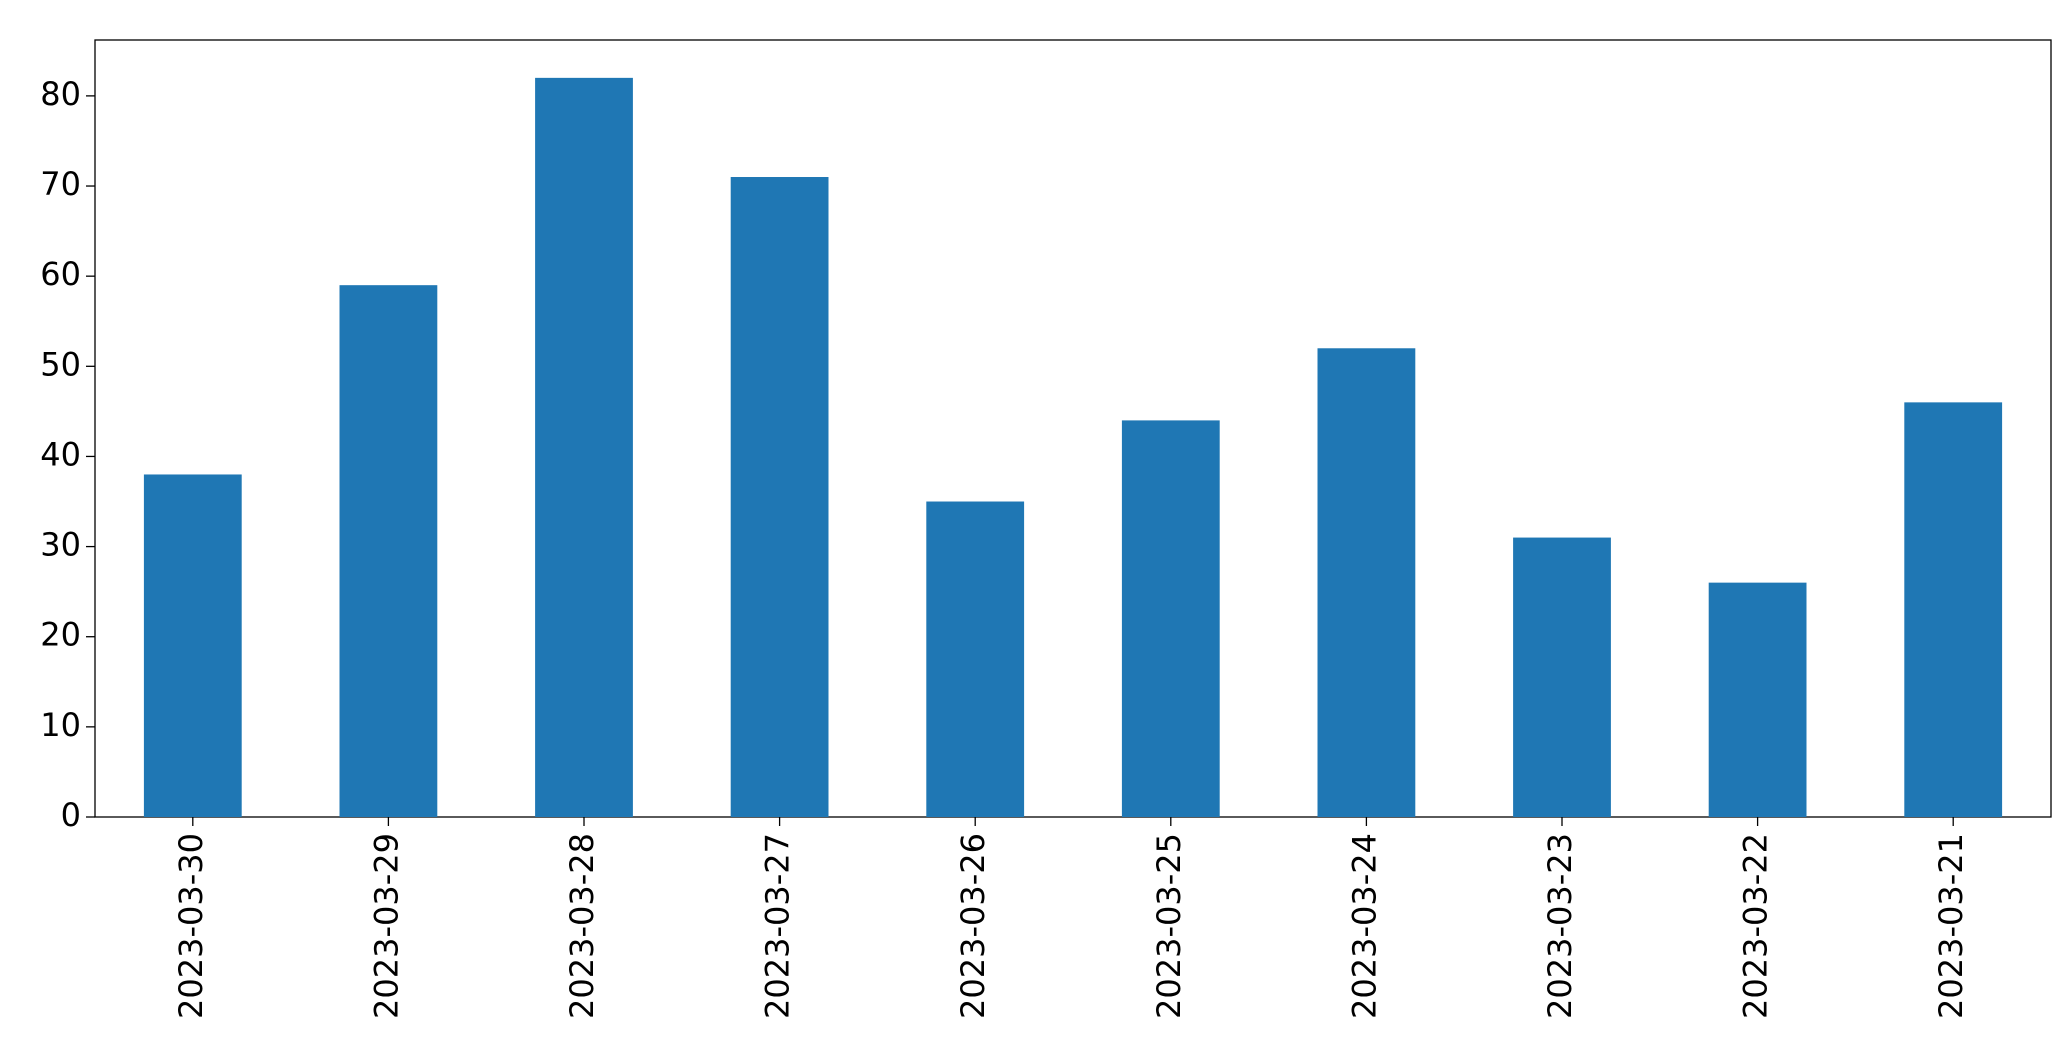 This screenshot has width=2071, height=1061. What do you see at coordinates (778, 926) in the screenshot?
I see `x-tick-label: 2023-03-27` at bounding box center [778, 926].